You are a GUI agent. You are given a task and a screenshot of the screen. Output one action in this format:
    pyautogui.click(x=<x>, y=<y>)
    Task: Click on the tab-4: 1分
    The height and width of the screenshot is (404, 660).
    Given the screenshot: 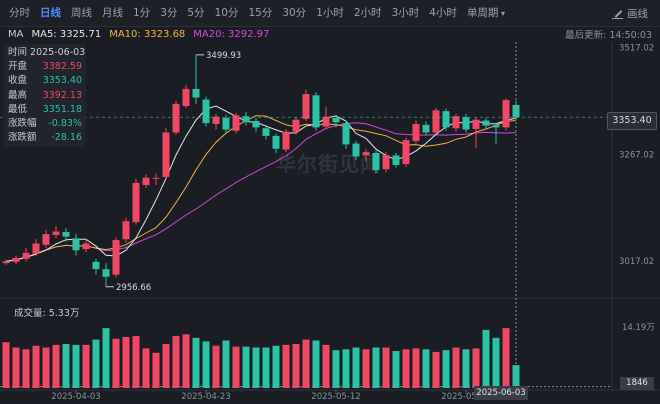 What is the action you would take?
    pyautogui.click(x=142, y=13)
    